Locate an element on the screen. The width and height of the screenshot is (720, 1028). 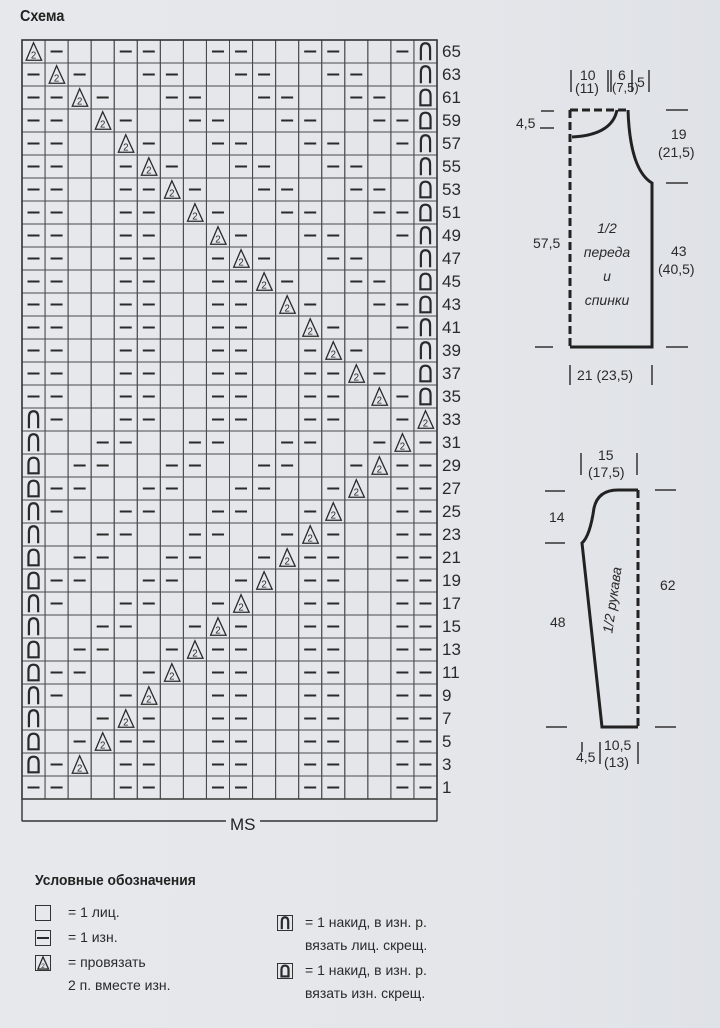
body-dim-neck-depth: 4,5 is located at coordinates (526, 123).